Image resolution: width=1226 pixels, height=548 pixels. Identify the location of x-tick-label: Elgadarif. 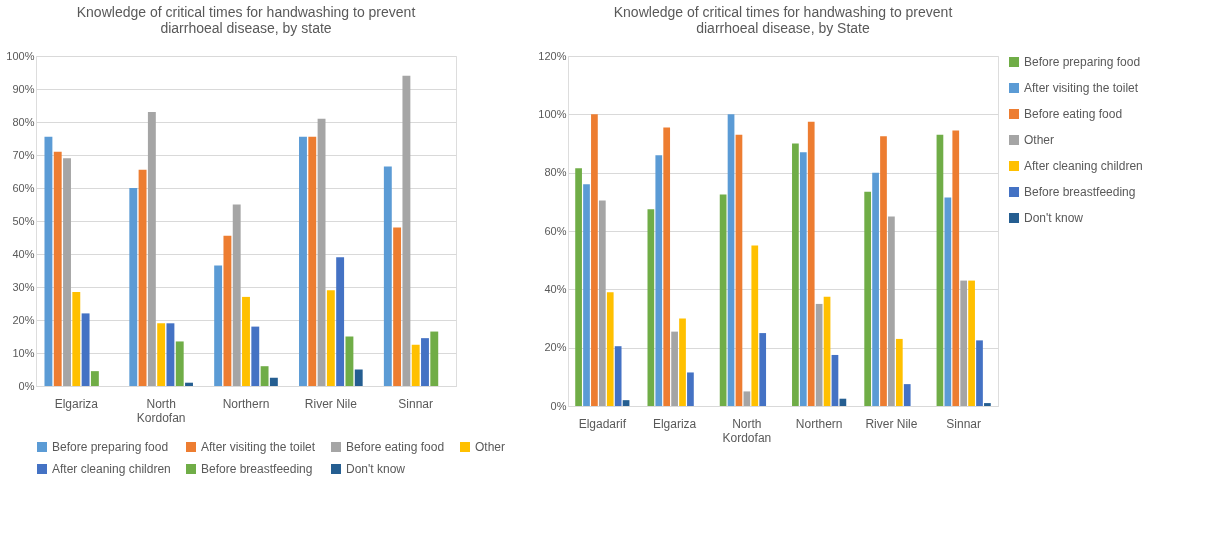
(602, 423).